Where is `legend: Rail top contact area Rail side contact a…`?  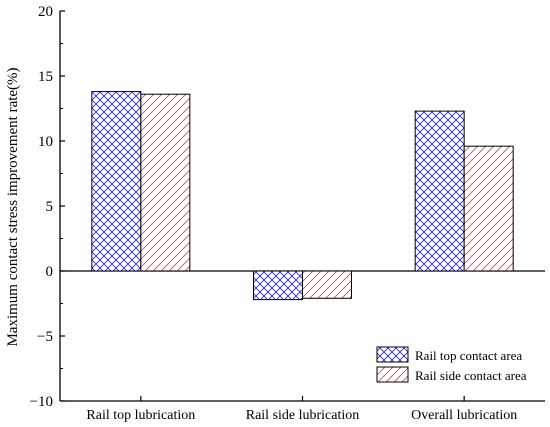 legend: Rail top contact area Rail side contact a… is located at coordinates (451, 364).